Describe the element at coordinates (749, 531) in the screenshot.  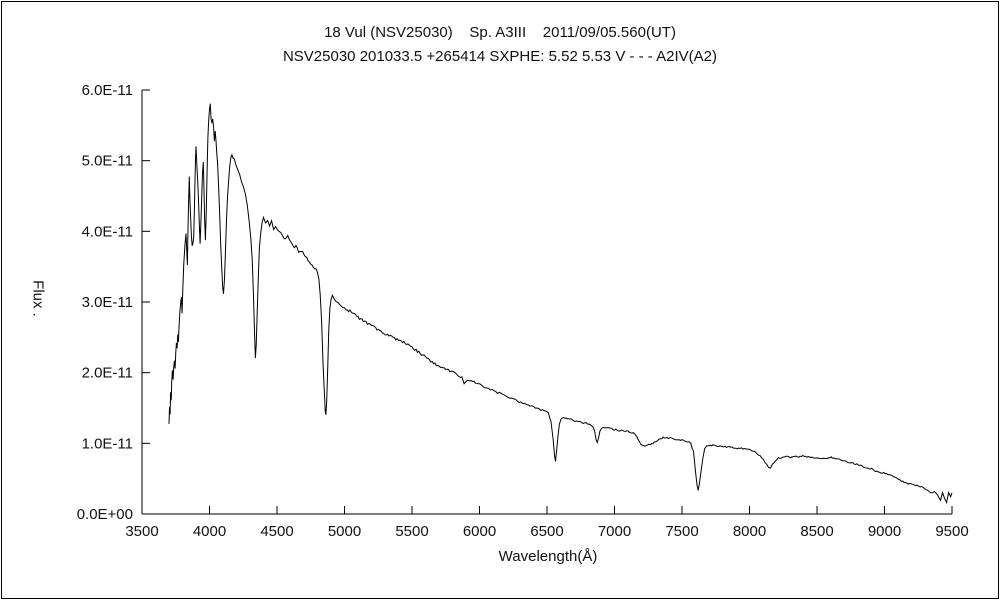
I see `x-tick-label: 8000` at that location.